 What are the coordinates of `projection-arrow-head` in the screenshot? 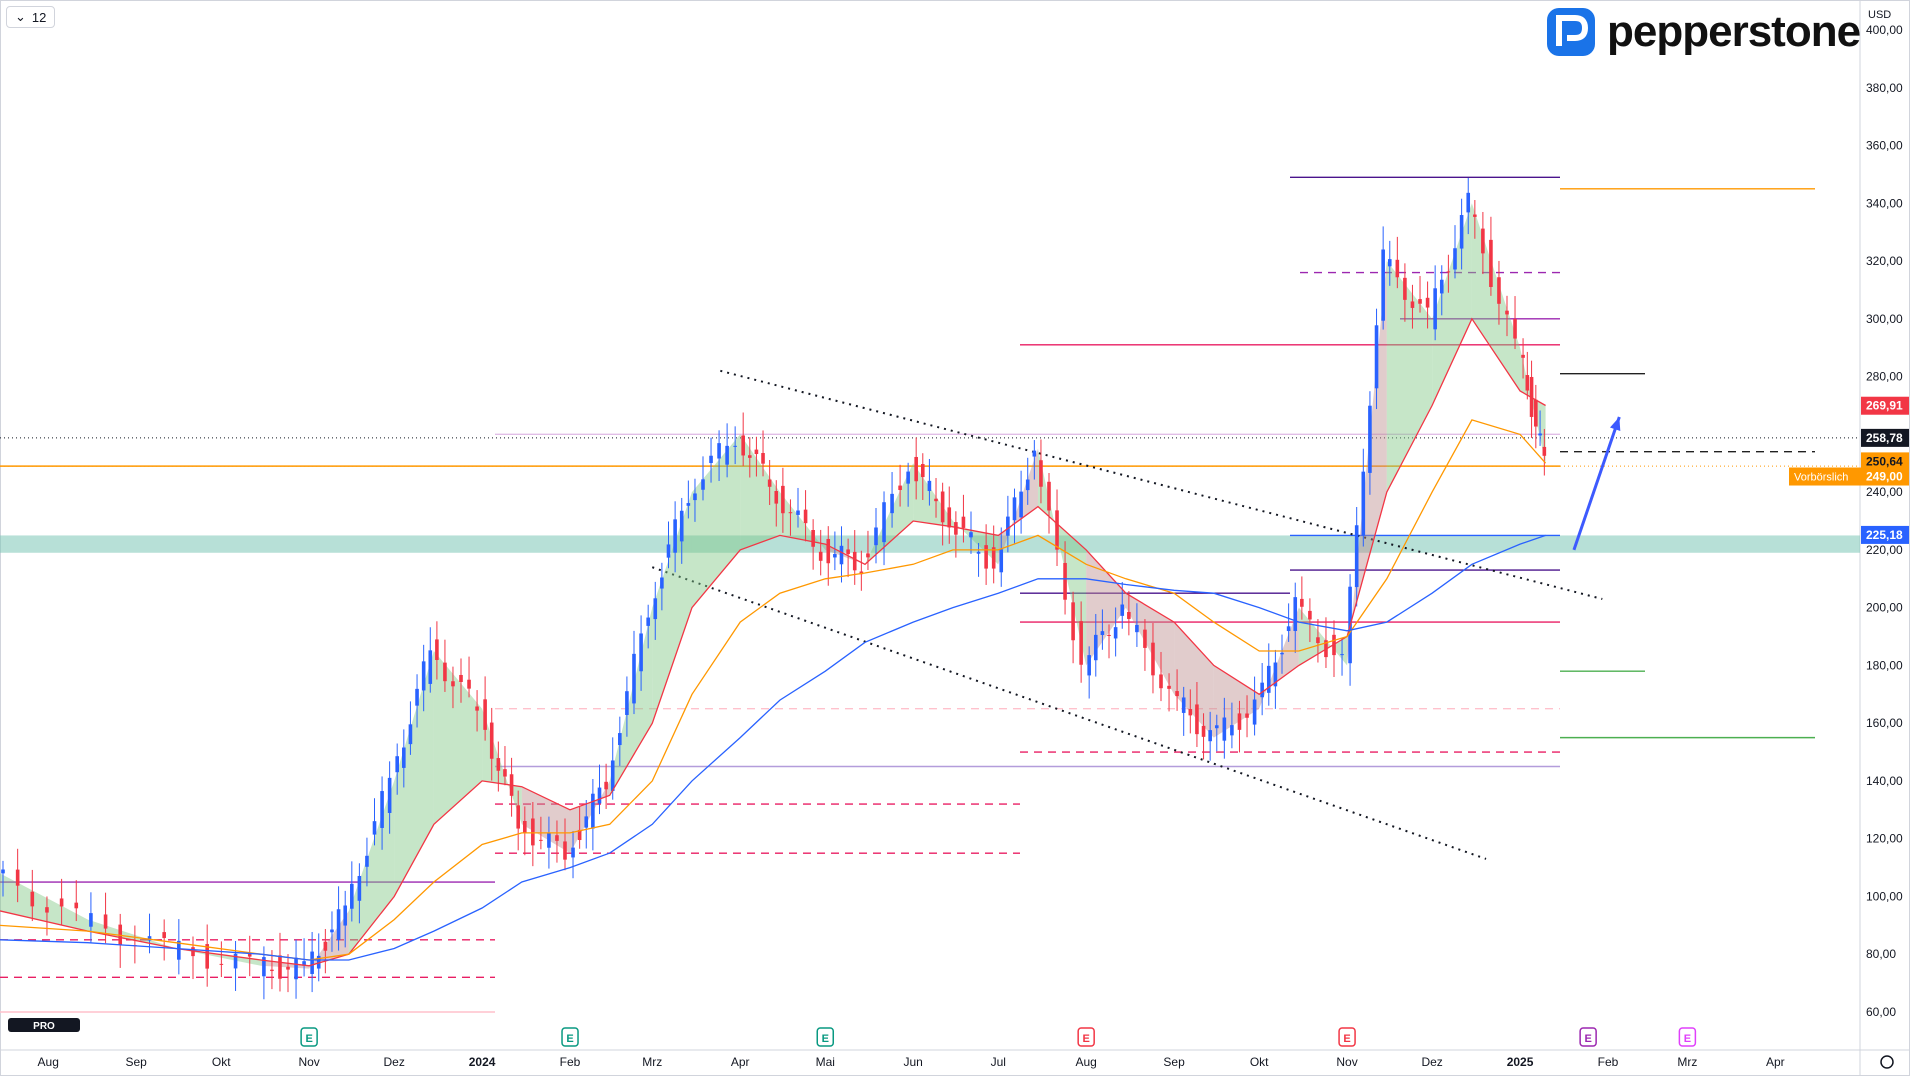 It's located at (1615, 424).